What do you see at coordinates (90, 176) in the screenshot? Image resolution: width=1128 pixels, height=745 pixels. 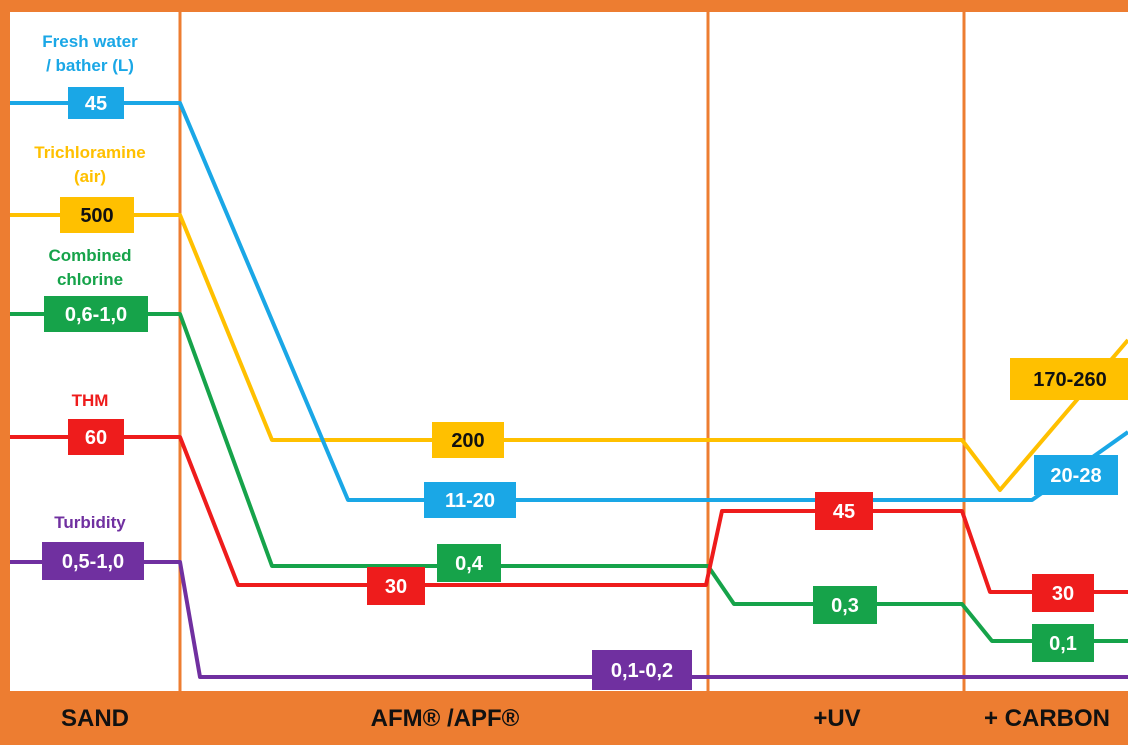 I see `series-title-trichloramine-line-2: (air)` at bounding box center [90, 176].